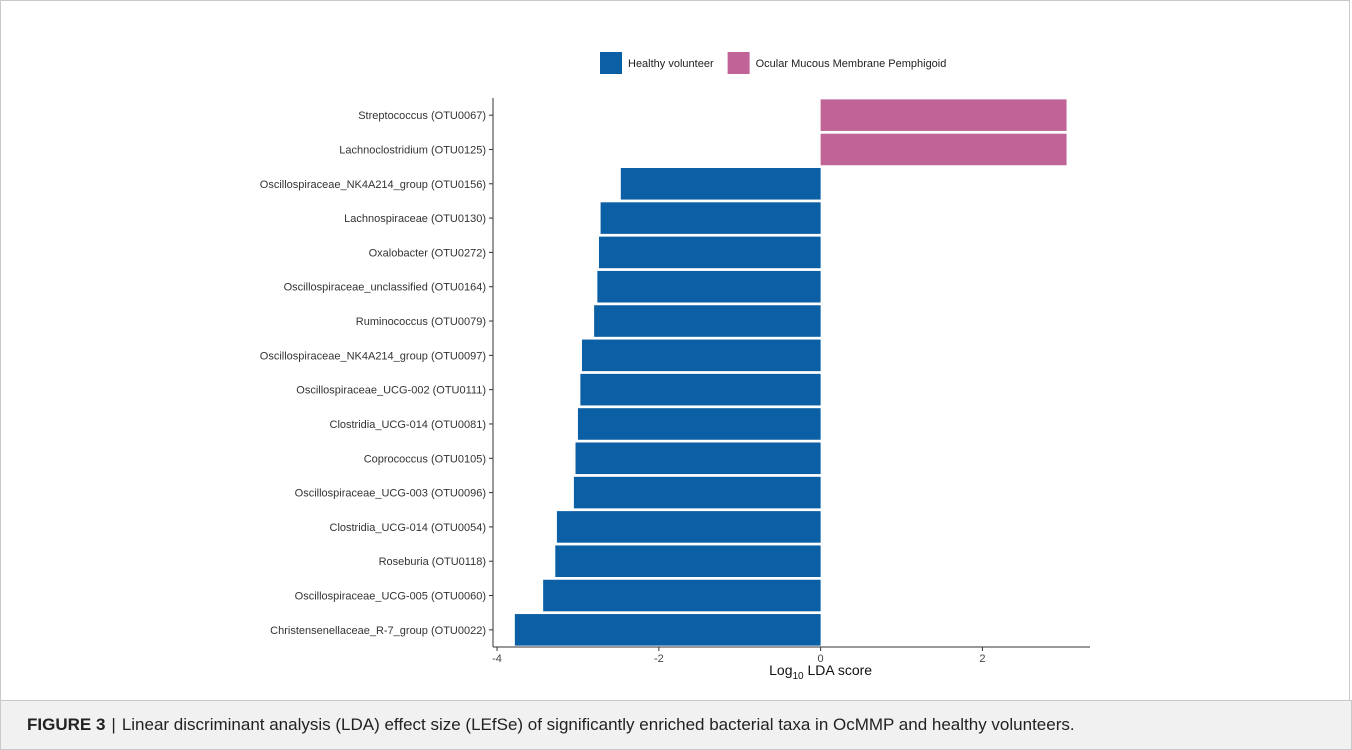  What do you see at coordinates (427, 253) in the screenshot?
I see `y-tick-label: Oxalobacter (OTU0272)` at bounding box center [427, 253].